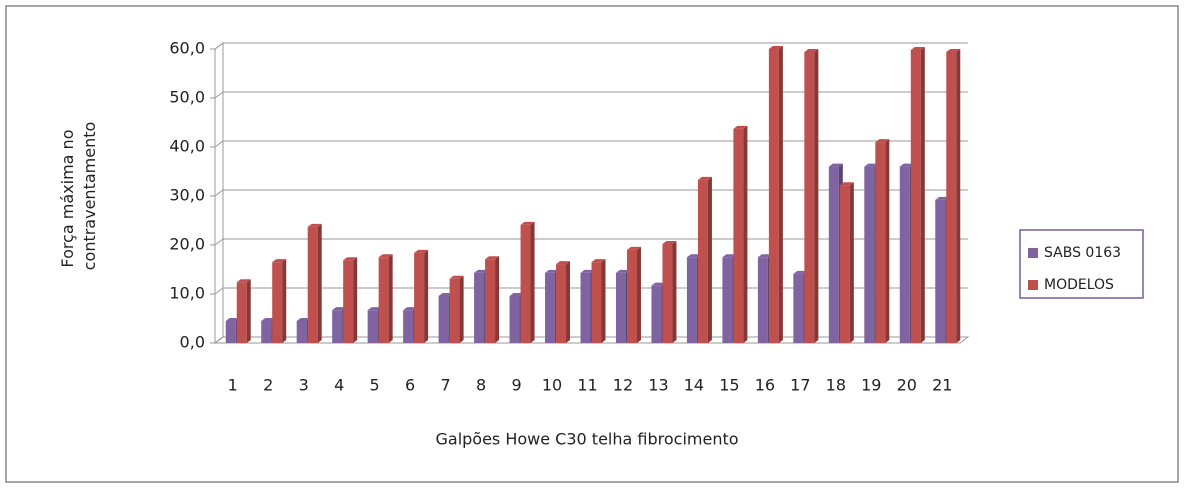 Image resolution: width=1184 pixels, height=492 pixels. I want to click on x-tick-label: 16, so click(765, 385).